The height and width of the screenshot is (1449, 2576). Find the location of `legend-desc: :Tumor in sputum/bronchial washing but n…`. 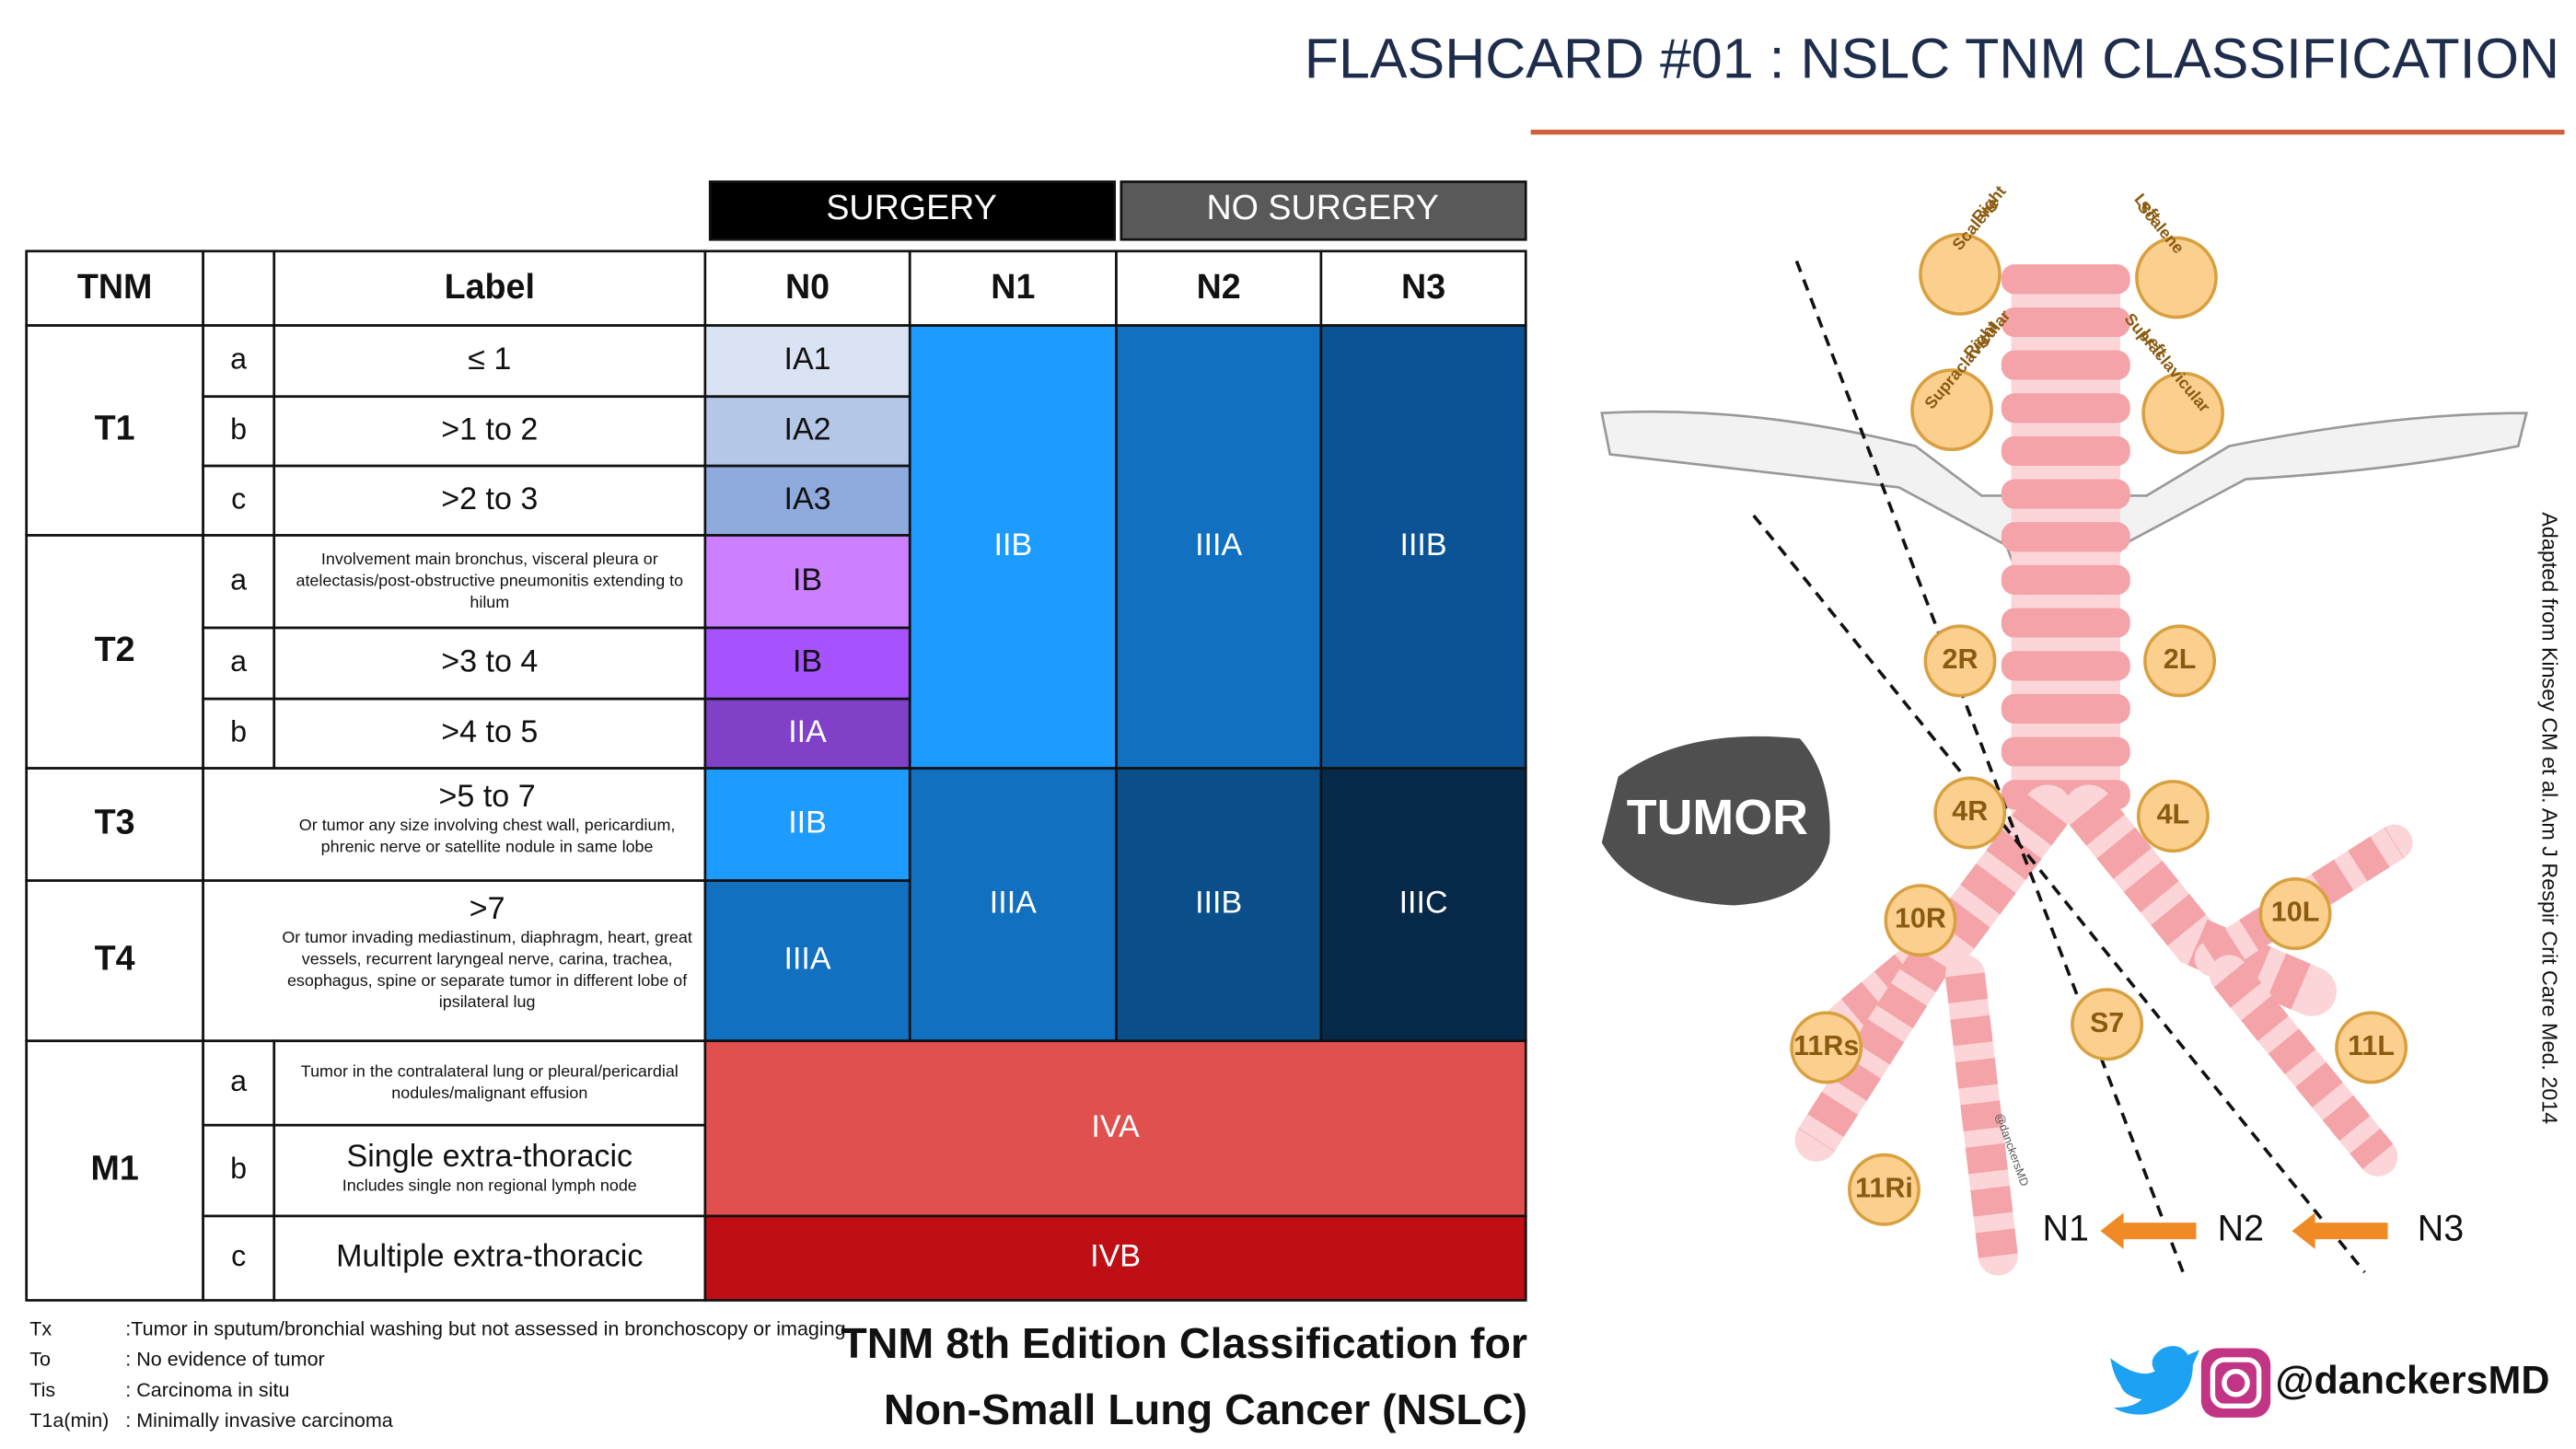

legend-desc: :Tumor in sputum/bronchial washing but n… is located at coordinates (485, 1328).